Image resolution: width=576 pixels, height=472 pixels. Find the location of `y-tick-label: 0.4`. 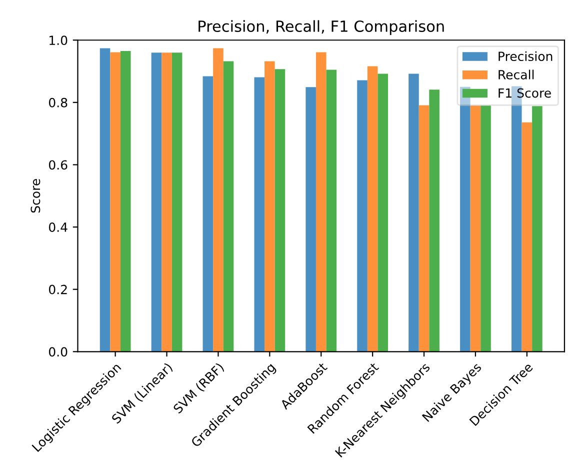

y-tick-label: 0.4 is located at coordinates (58, 227).